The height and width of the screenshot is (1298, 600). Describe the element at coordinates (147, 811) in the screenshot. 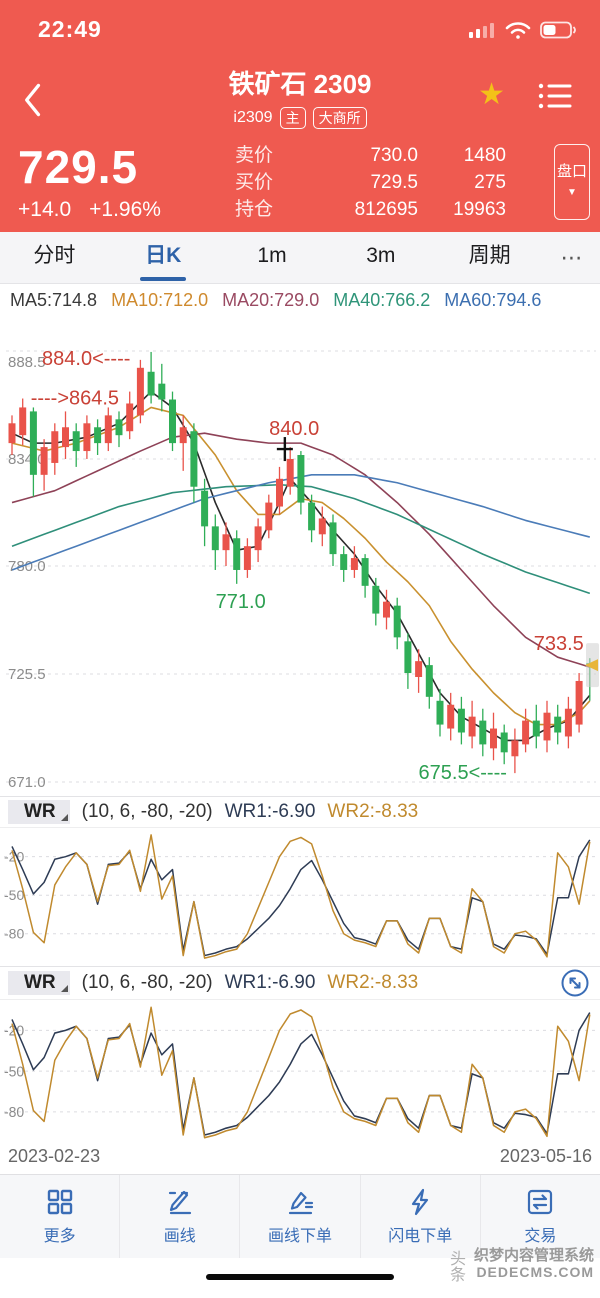

I see `wr-params: (10, 6, -80, -20)` at that location.